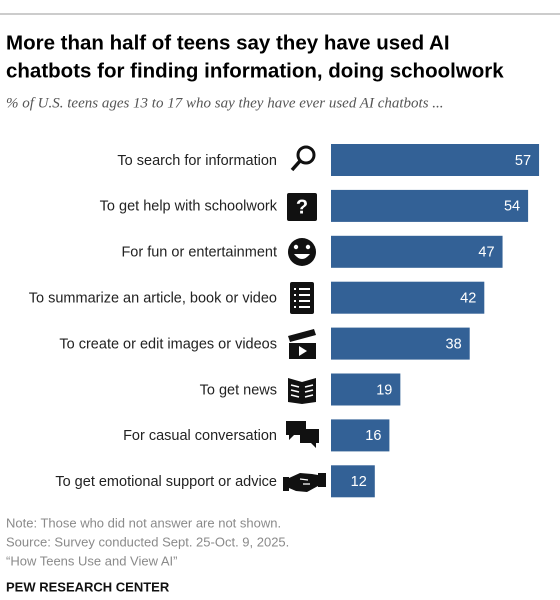 Image resolution: width=560 pixels, height=600 pixels. Describe the element at coordinates (199, 253) in the screenshot. I see `category-label: For fun or entertainment` at that location.